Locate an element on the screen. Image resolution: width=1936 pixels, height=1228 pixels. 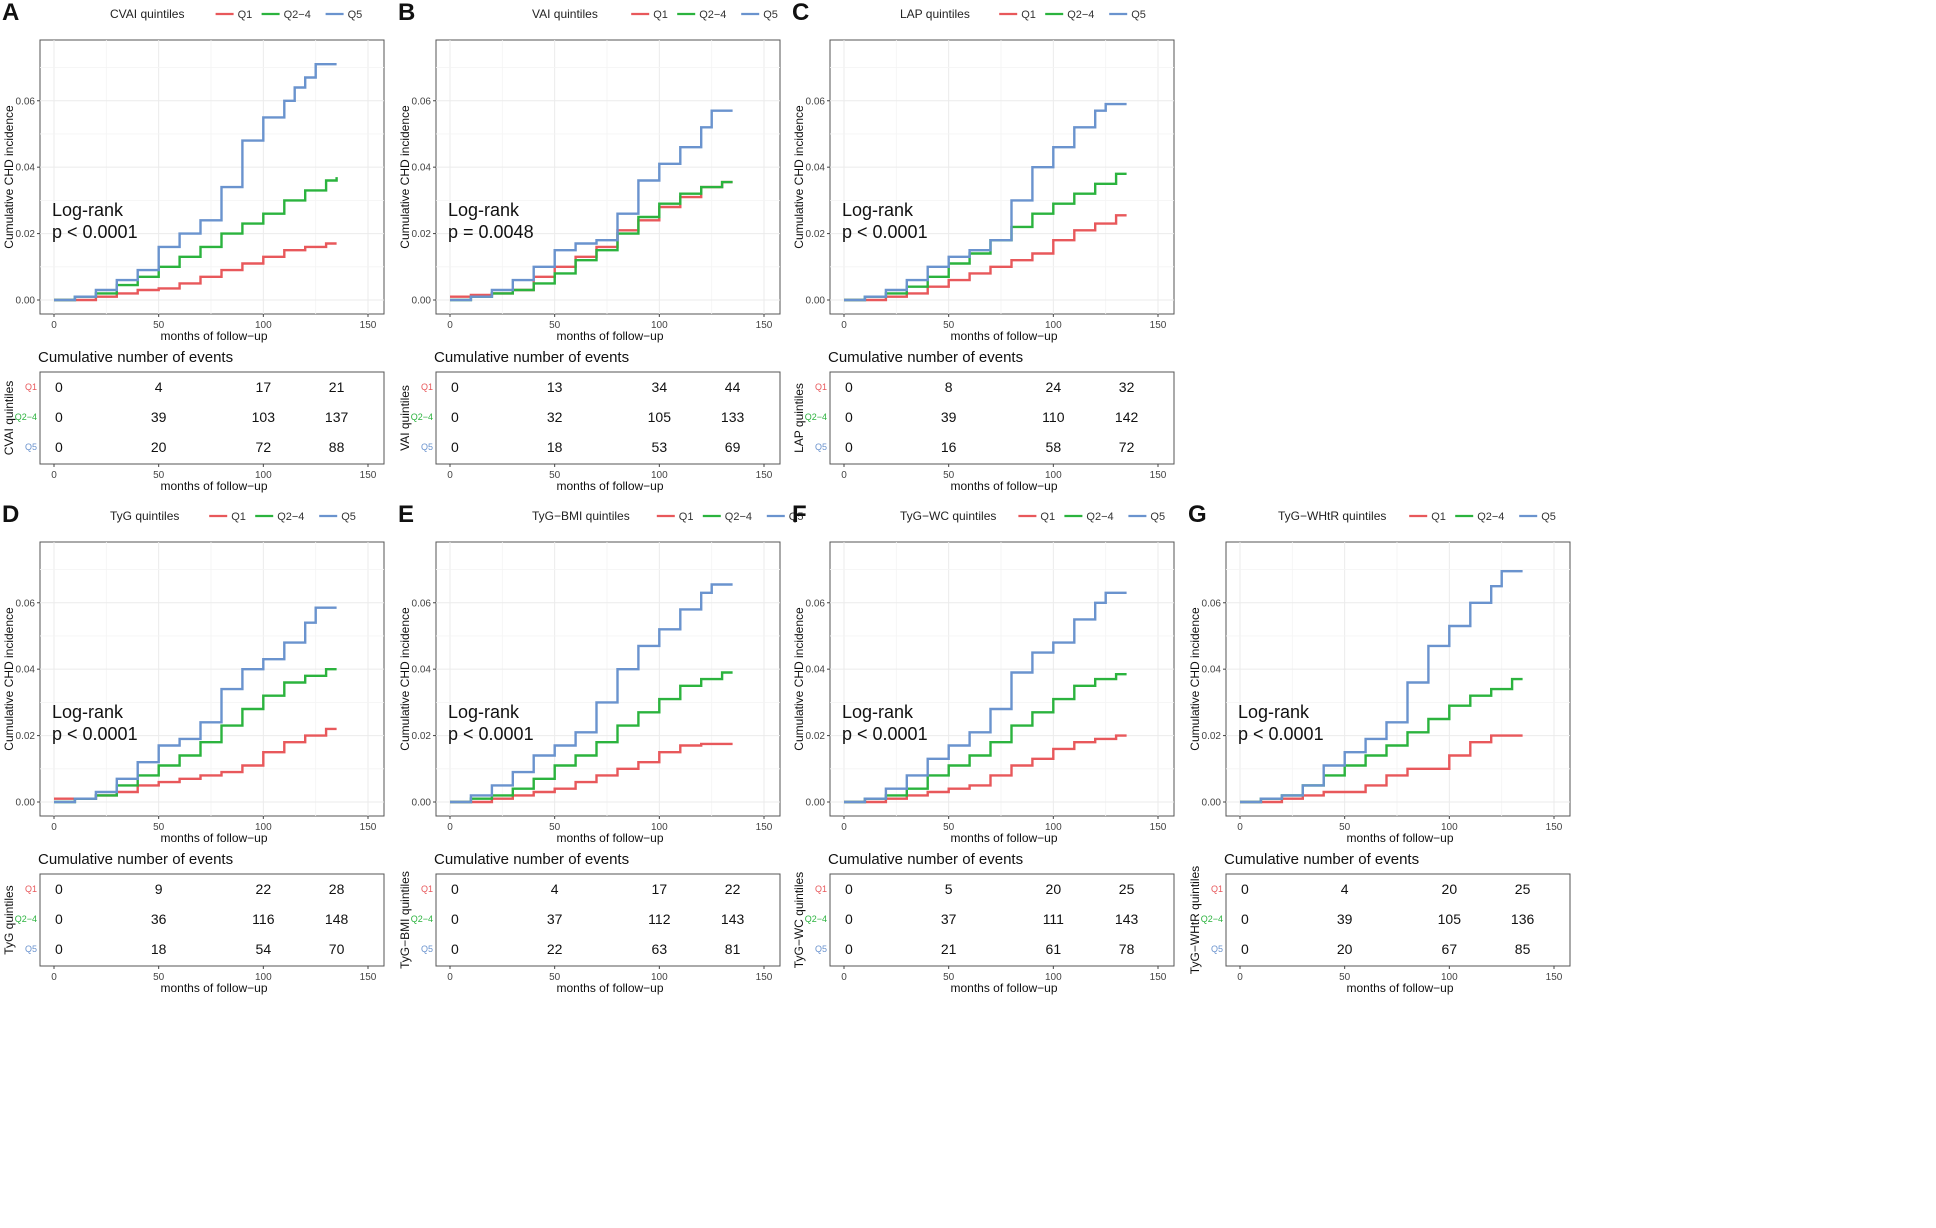
panel-letter: A is located at coordinates (10, 13).